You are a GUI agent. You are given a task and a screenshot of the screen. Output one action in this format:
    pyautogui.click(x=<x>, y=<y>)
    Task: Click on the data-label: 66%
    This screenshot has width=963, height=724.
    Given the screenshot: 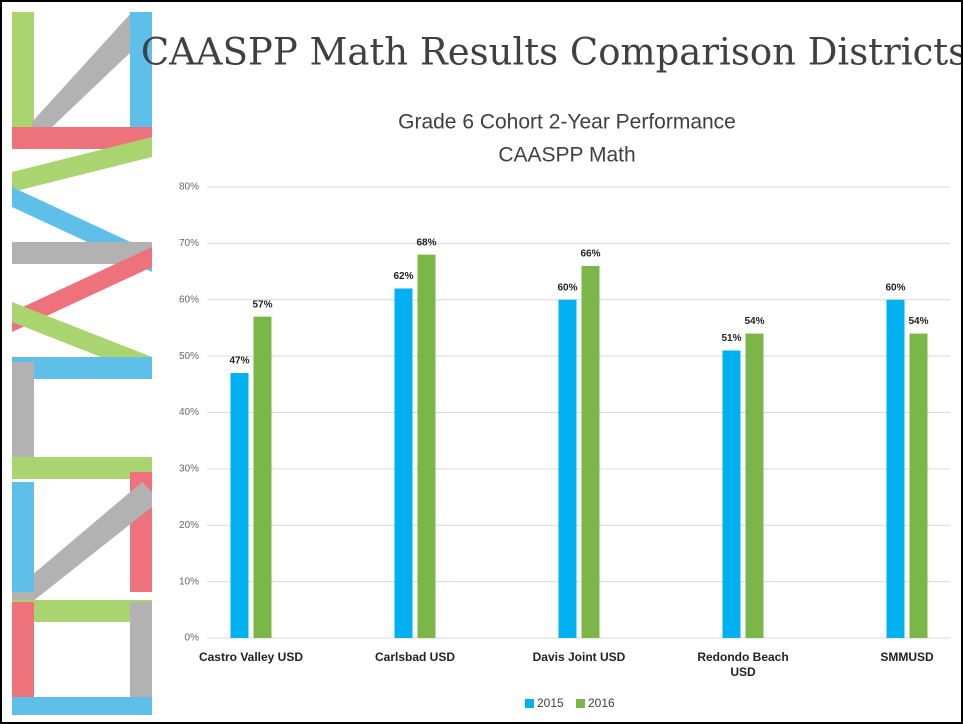 What is the action you would take?
    pyautogui.click(x=590, y=254)
    